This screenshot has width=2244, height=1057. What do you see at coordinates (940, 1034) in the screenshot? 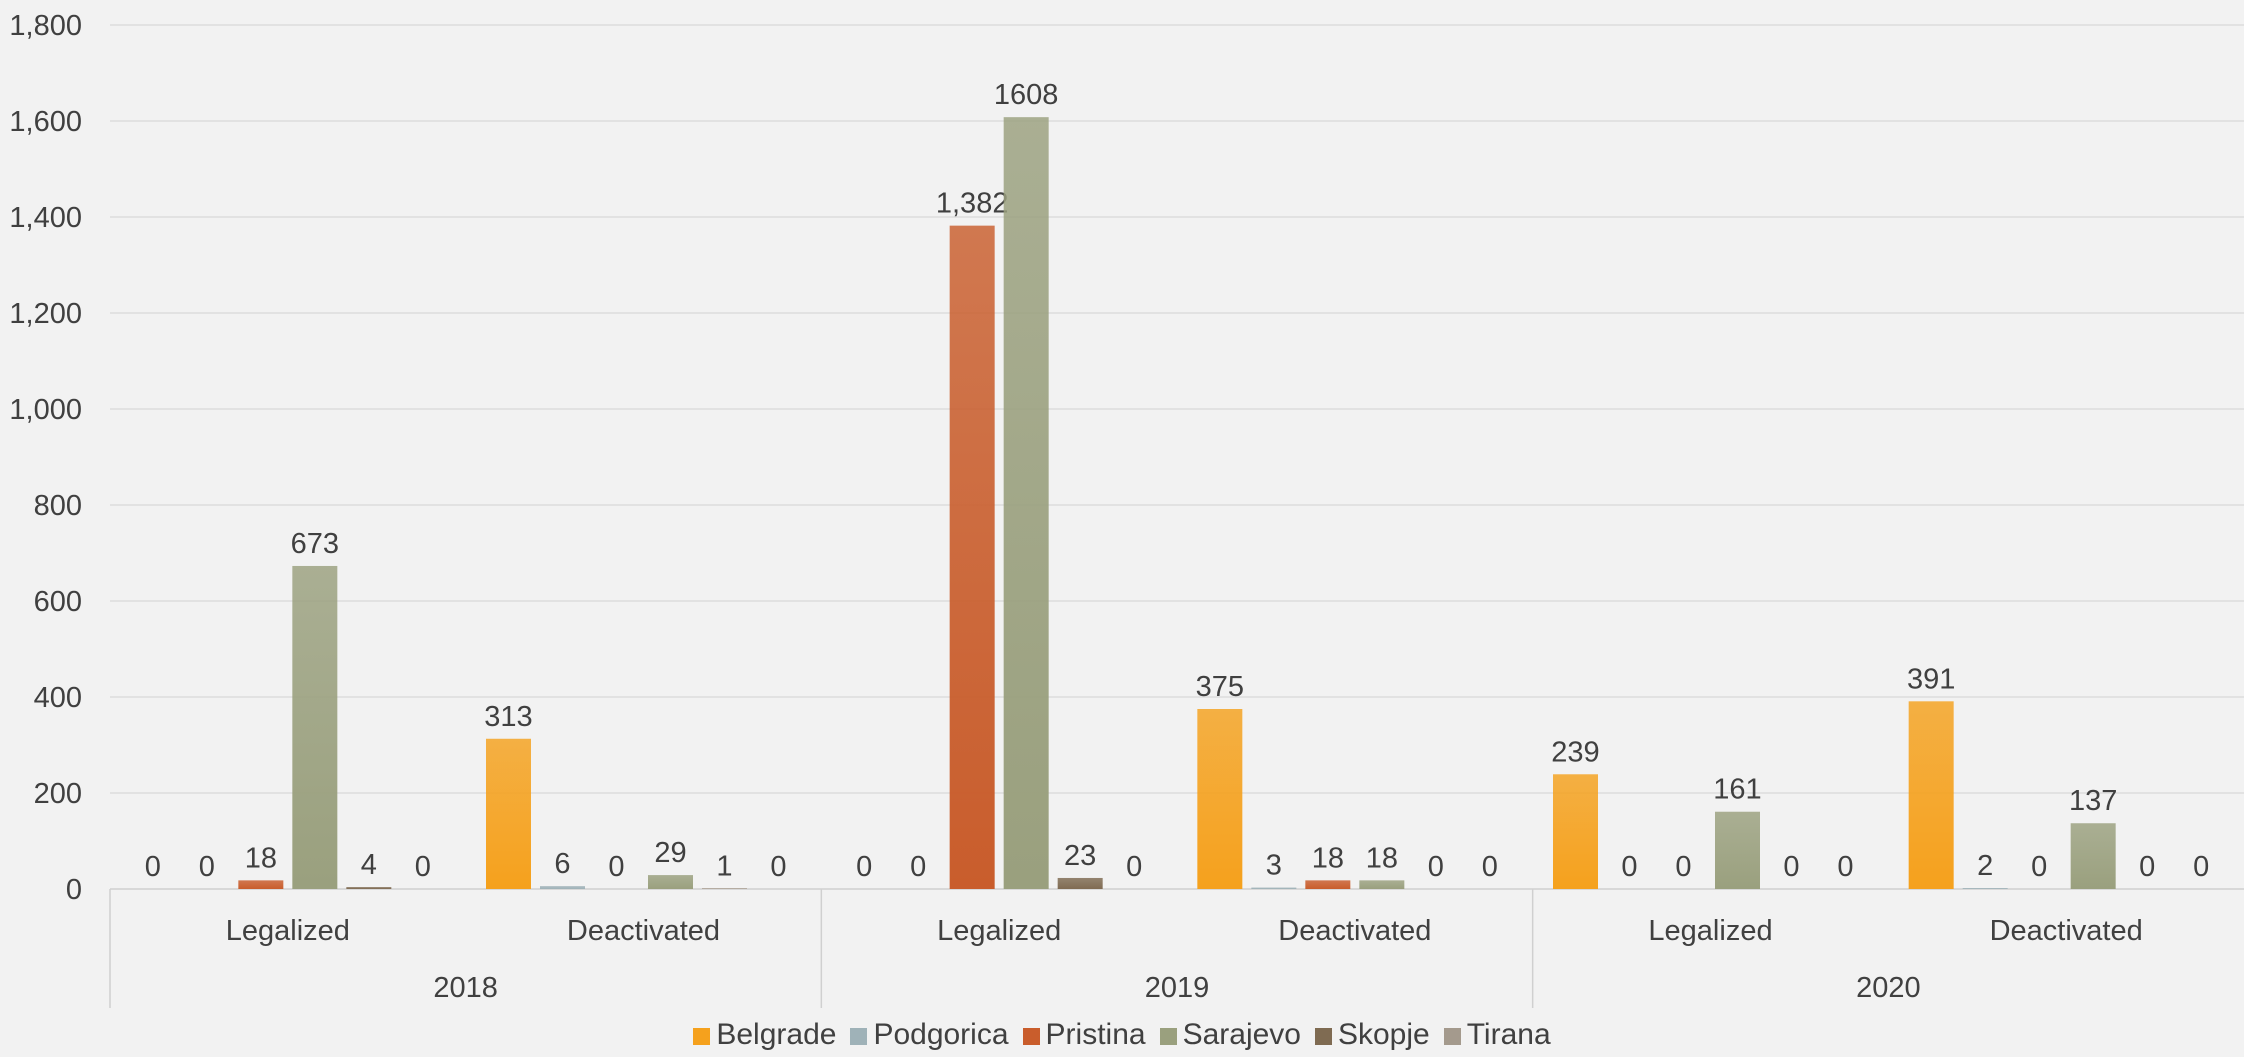
I see `legend-label: Podgorica` at bounding box center [940, 1034].